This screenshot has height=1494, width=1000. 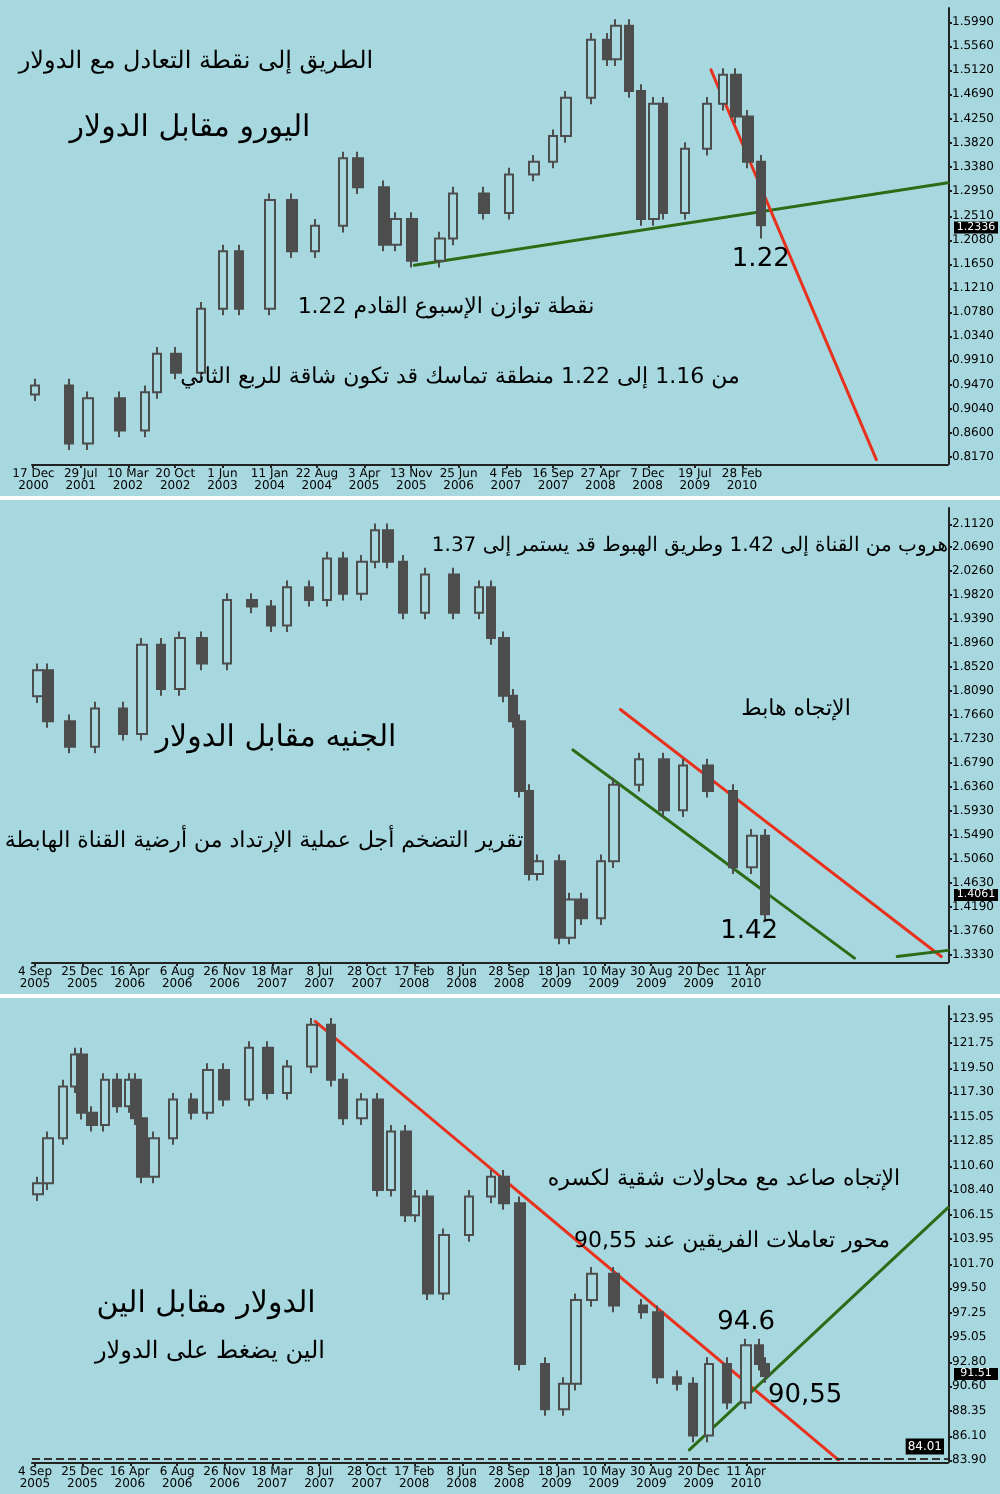 I want to click on text: الدولار مقابل الين, so click(x=206, y=1302).